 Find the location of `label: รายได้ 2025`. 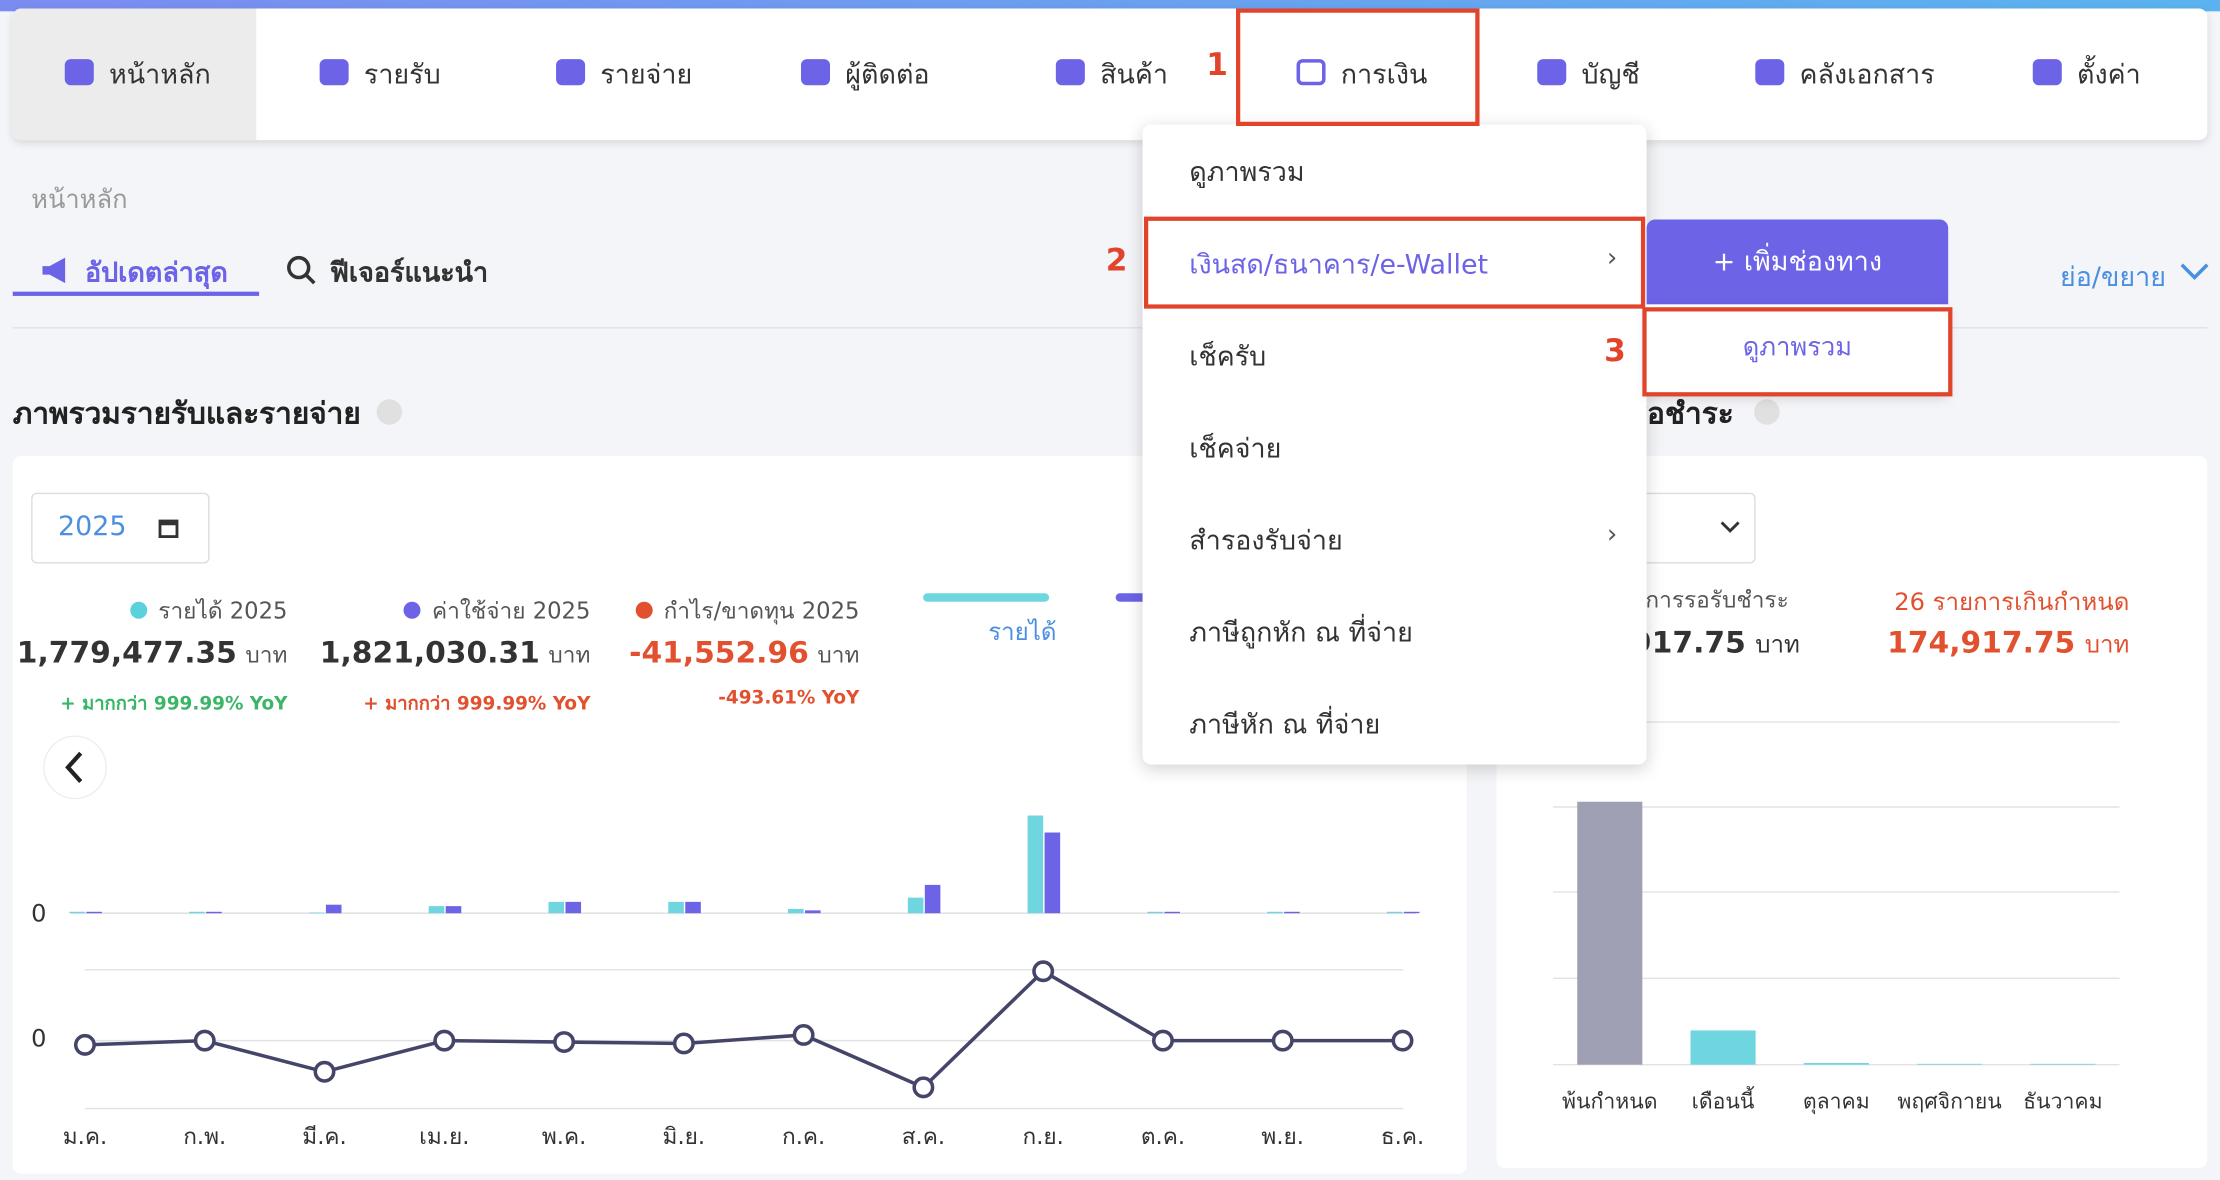

label: รายได้ 2025 is located at coordinates (223, 611).